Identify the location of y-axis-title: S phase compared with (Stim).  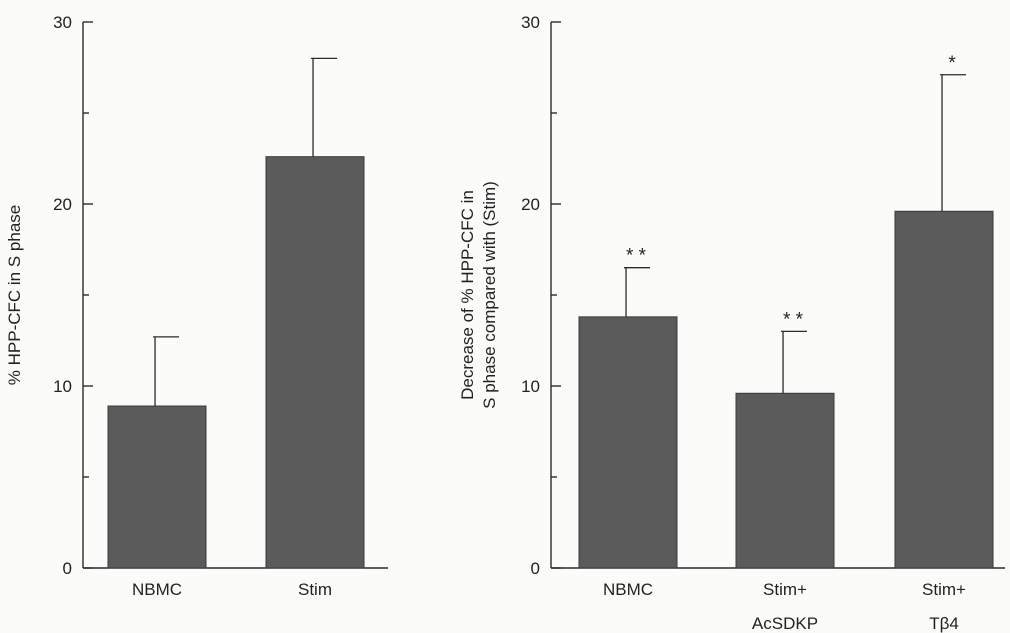
(489, 295).